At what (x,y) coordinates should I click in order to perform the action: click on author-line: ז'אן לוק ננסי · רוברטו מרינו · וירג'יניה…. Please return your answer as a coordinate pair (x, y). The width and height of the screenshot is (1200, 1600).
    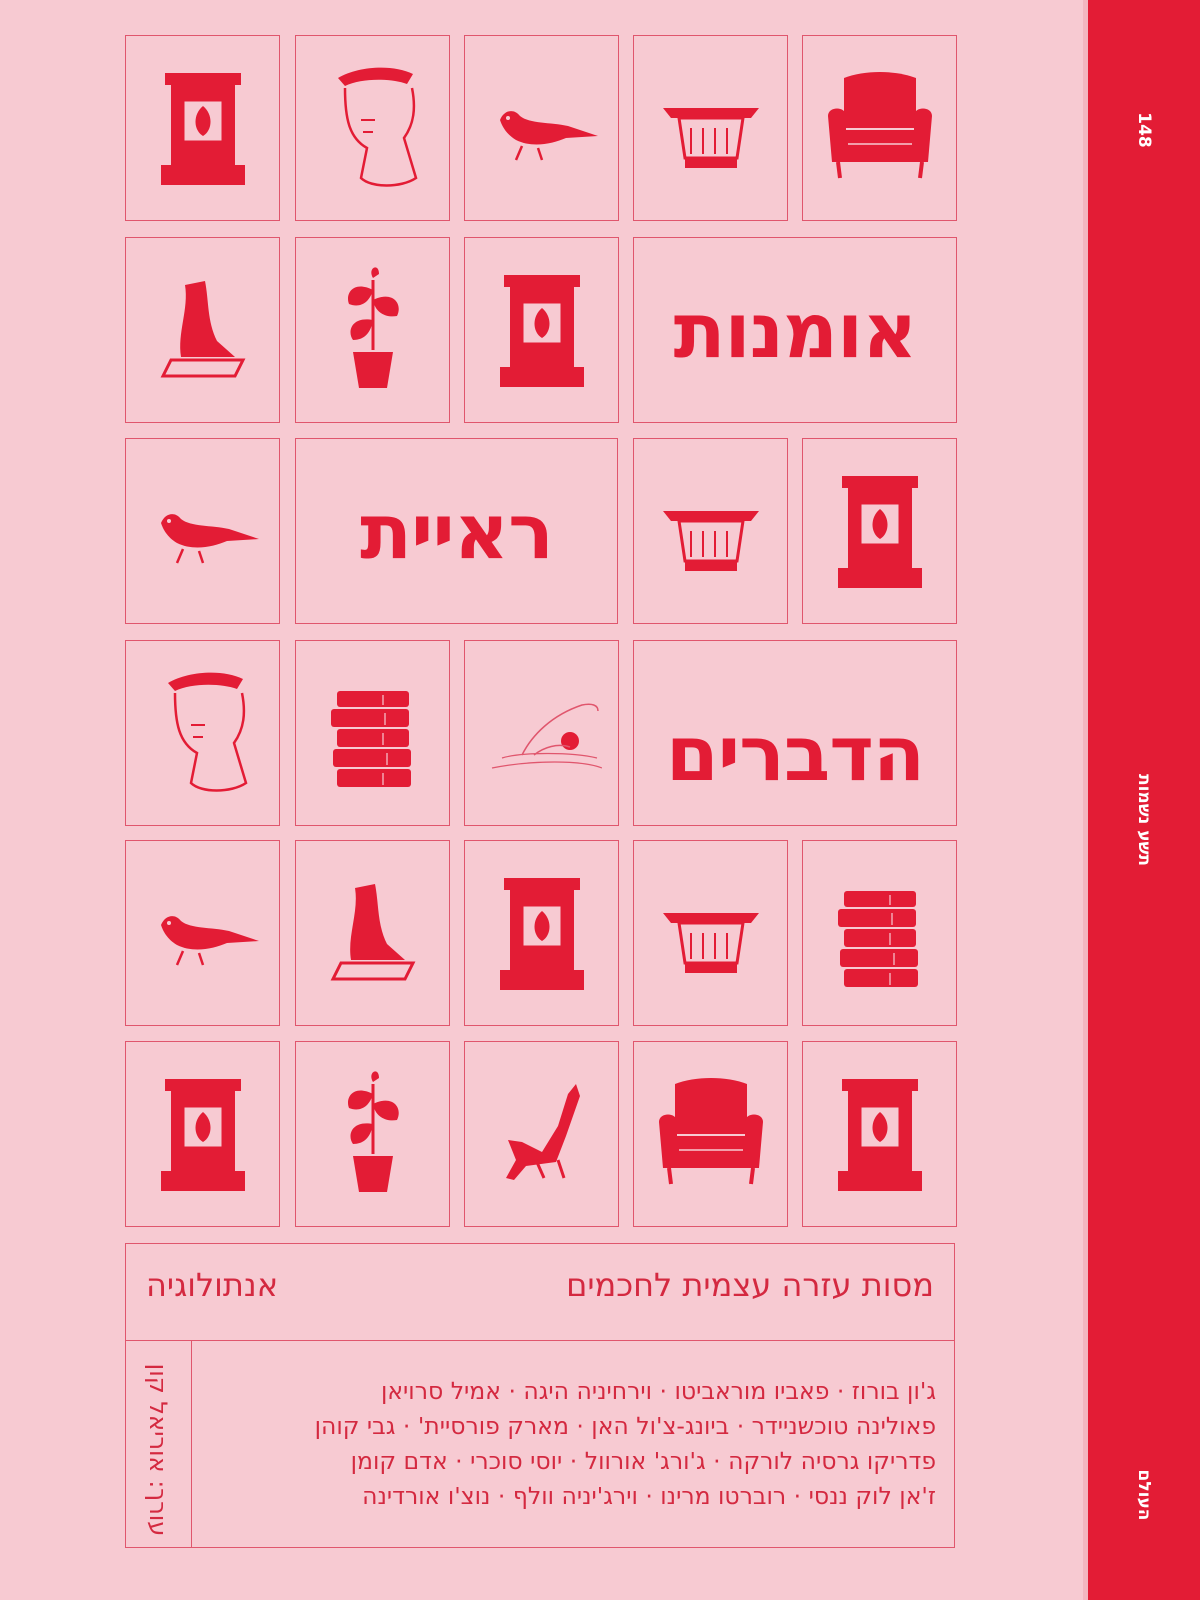
    Looking at the image, I should click on (649, 1496).